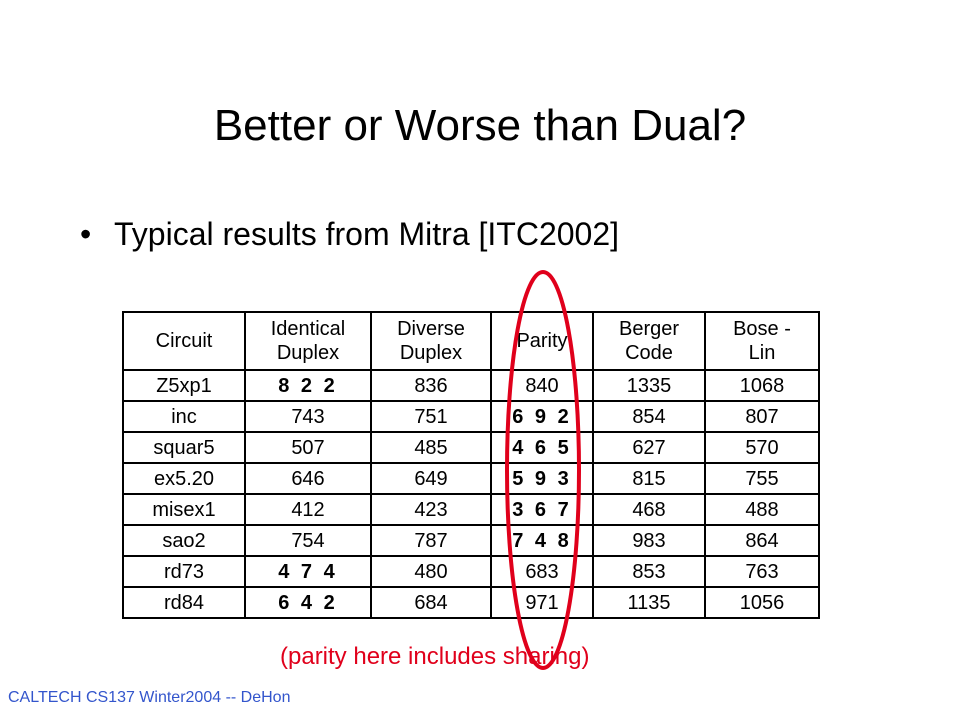 This screenshot has height=720, width=960. What do you see at coordinates (184, 385) in the screenshot?
I see `table-cell: Z5xp1` at bounding box center [184, 385].